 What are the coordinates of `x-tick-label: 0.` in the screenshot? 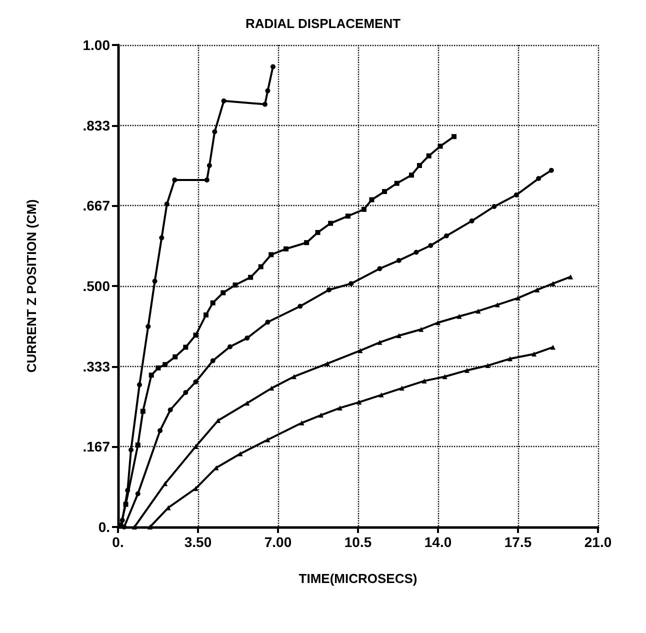 It's located at (118, 542).